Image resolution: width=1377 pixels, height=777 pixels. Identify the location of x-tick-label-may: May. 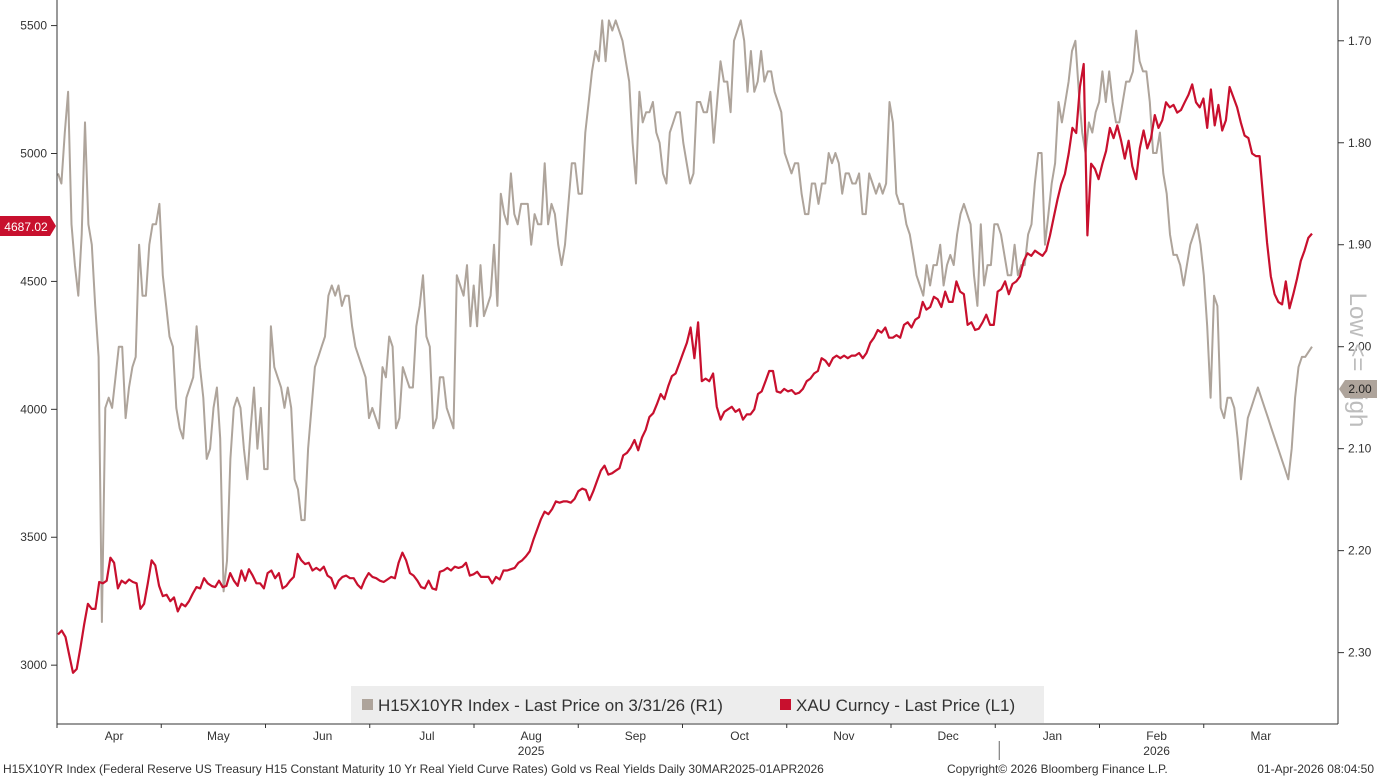
(218, 736).